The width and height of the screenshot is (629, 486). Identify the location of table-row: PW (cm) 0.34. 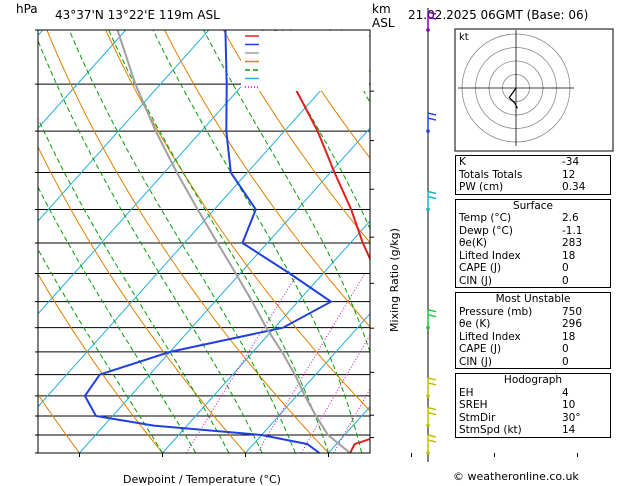
(533, 187).